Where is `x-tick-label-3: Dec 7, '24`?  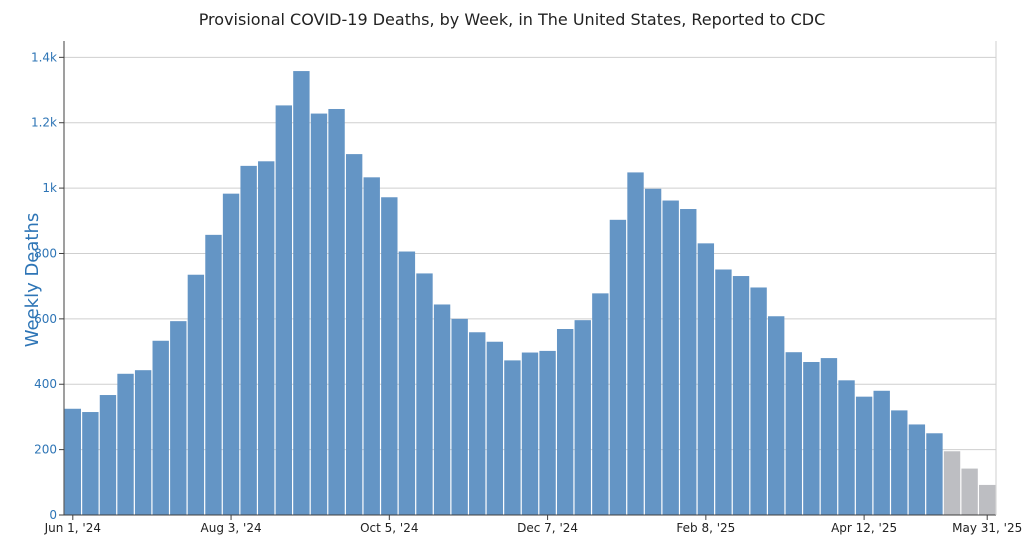
x-tick-label-3: Dec 7, '24 is located at coordinates (547, 528).